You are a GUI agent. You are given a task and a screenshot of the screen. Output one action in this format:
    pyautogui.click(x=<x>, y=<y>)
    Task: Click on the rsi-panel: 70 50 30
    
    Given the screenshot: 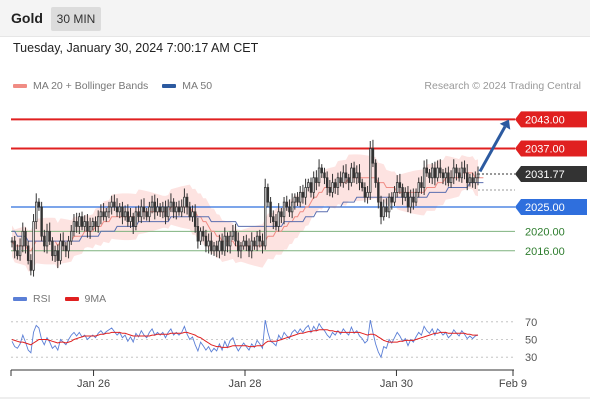 What is the action you would take?
    pyautogui.click(x=274, y=340)
    